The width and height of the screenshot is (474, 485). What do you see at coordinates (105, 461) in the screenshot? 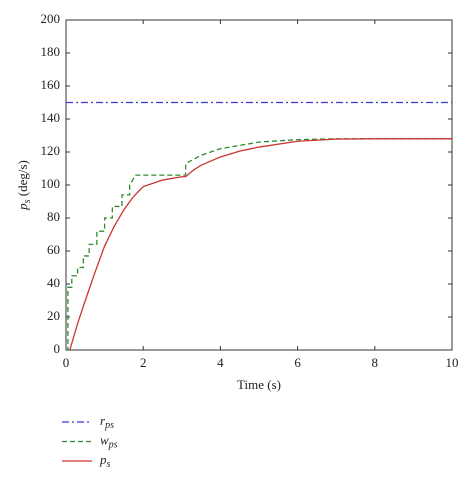
I see `legend-label: ps` at bounding box center [105, 461].